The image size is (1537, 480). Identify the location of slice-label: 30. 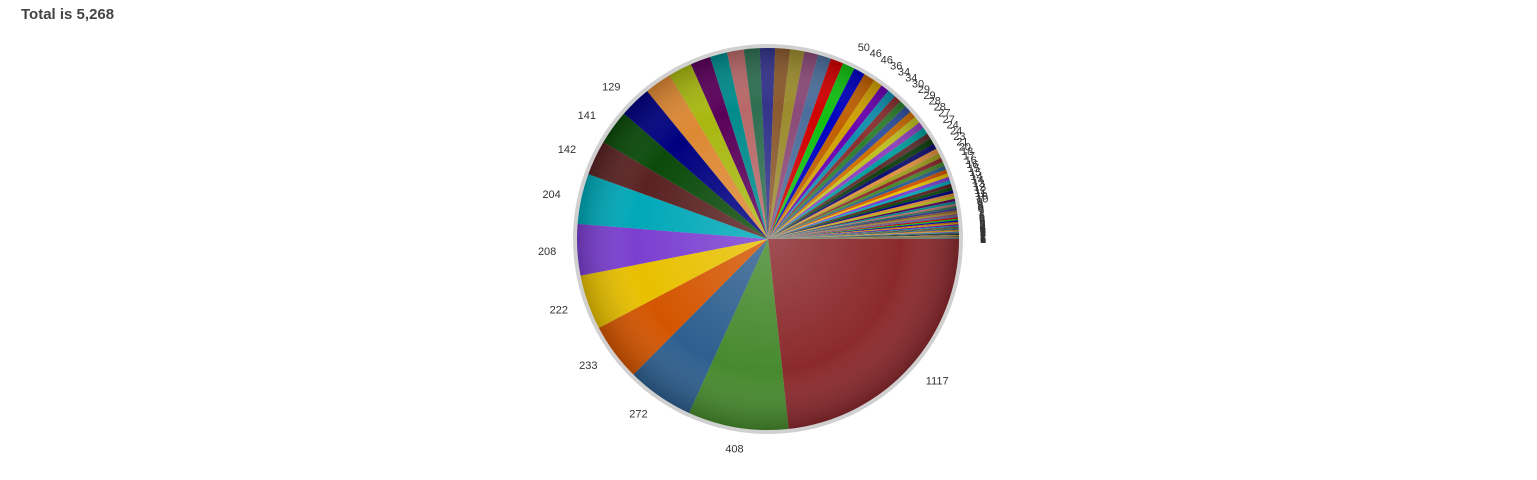
(918, 84).